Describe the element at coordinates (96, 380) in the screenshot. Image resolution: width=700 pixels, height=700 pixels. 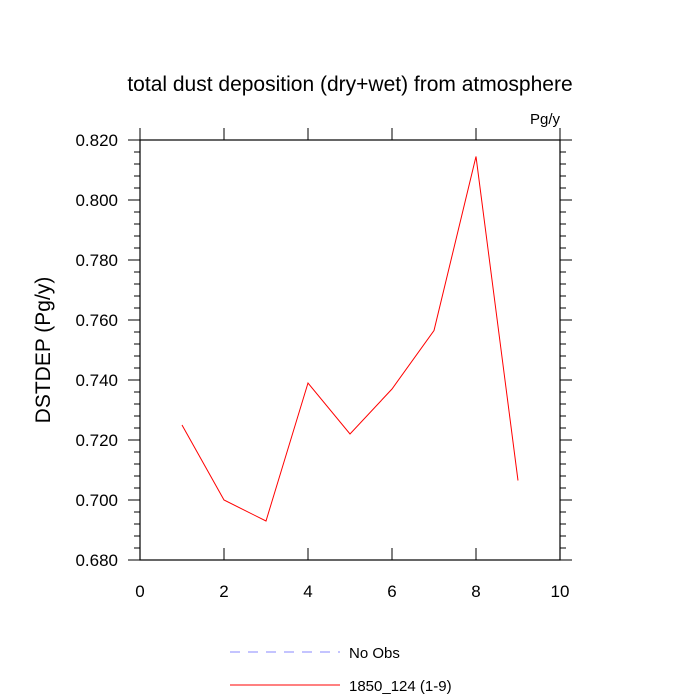
I see `y-tick-label: 0.740` at that location.